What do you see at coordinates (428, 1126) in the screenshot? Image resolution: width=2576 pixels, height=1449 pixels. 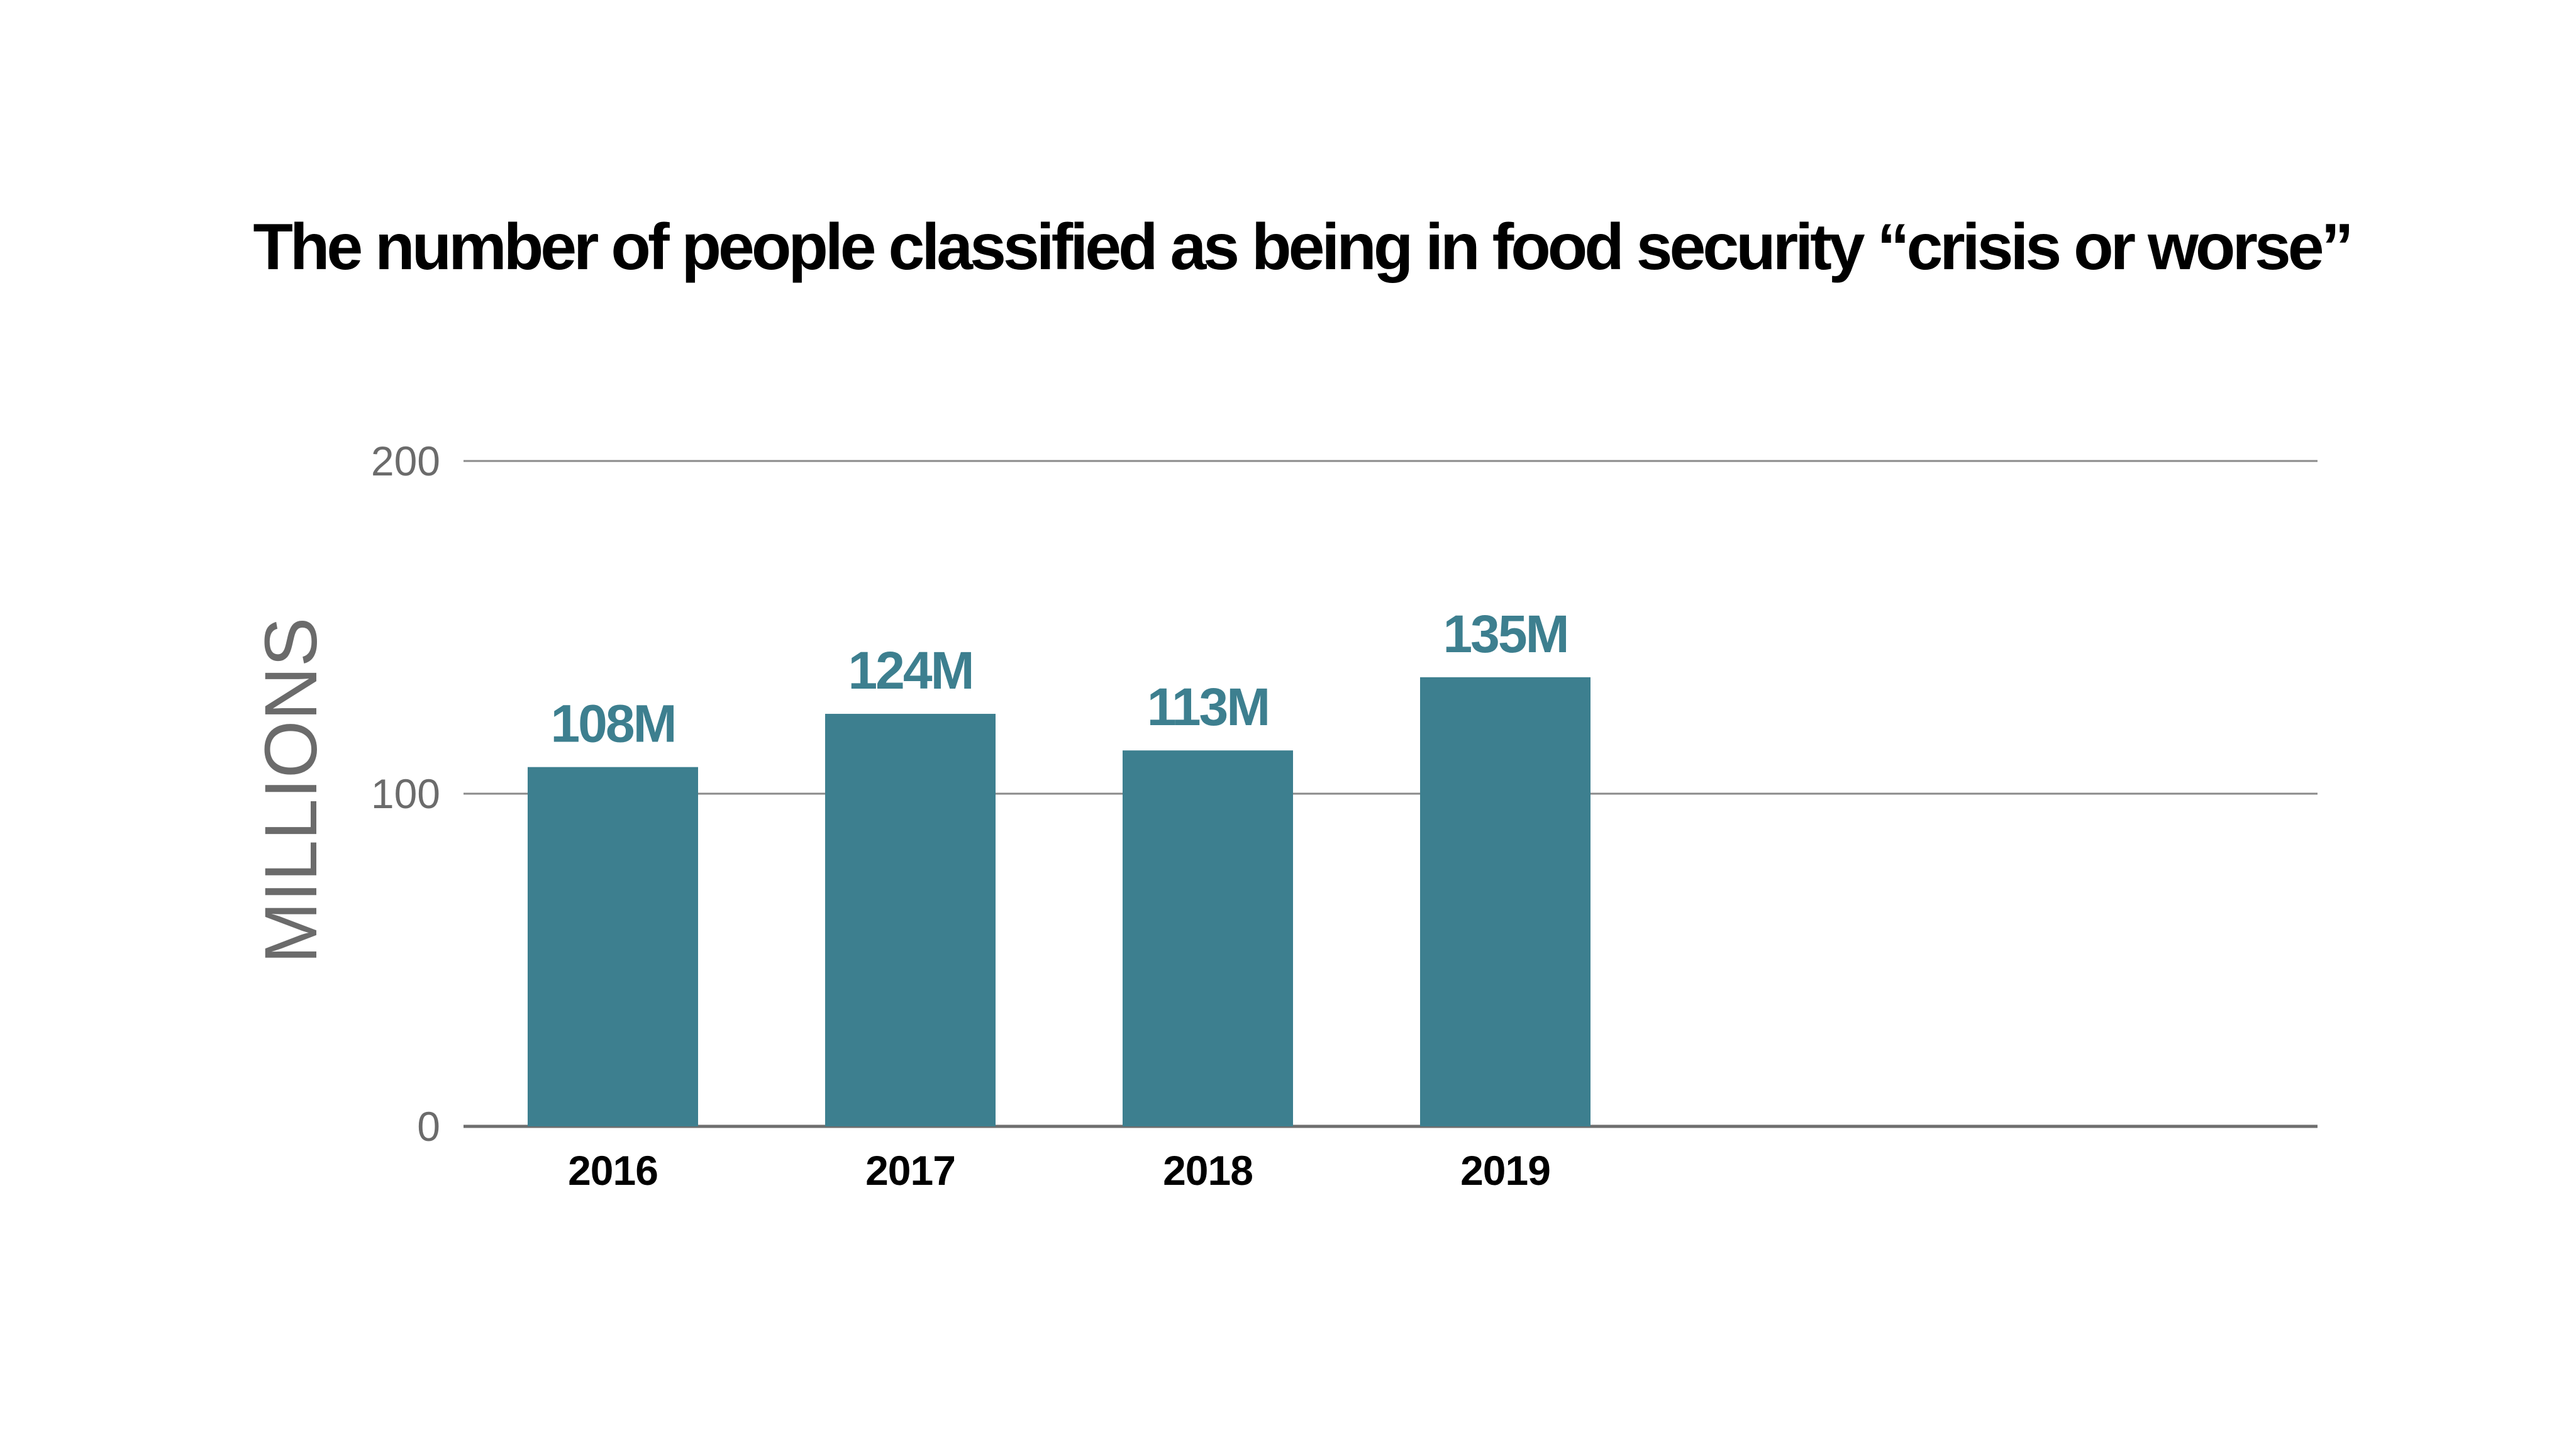 I see `y-tick-label: 0` at bounding box center [428, 1126].